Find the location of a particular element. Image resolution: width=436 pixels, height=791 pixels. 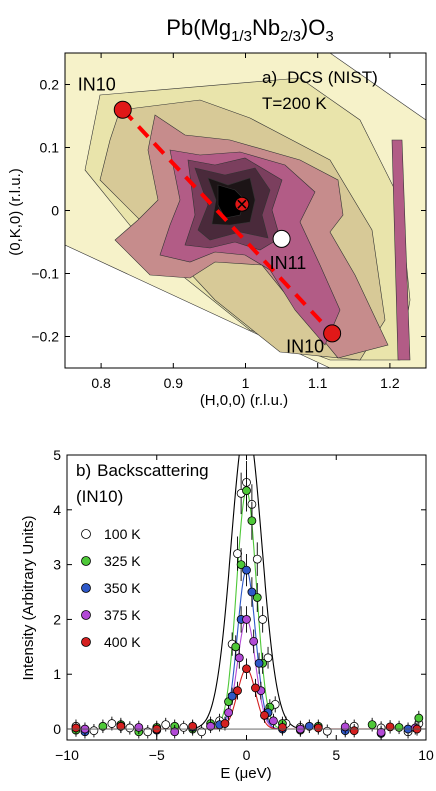

panel-a-temperature: T=200 K is located at coordinates (294, 103).